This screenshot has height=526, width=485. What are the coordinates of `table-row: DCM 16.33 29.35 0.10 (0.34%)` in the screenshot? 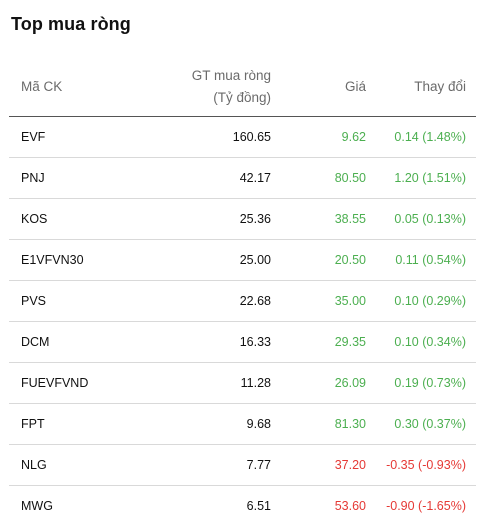 It's located at (242, 342).